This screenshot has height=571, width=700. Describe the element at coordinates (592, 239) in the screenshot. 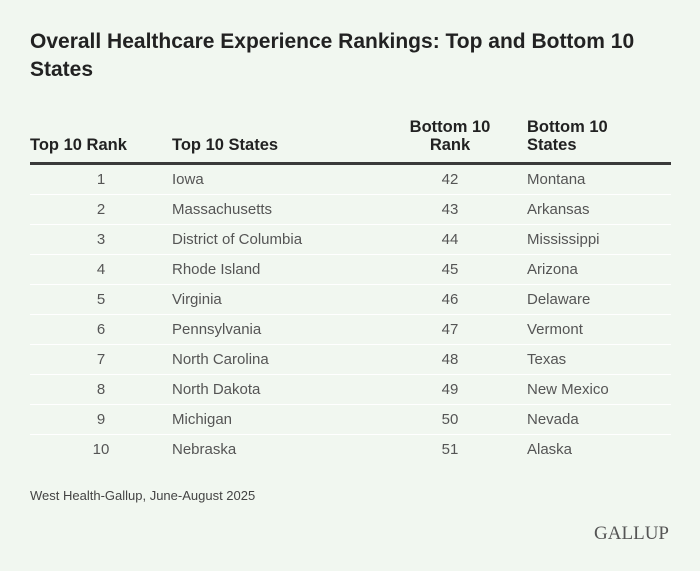

I see `table-cell: Mississippi` at that location.